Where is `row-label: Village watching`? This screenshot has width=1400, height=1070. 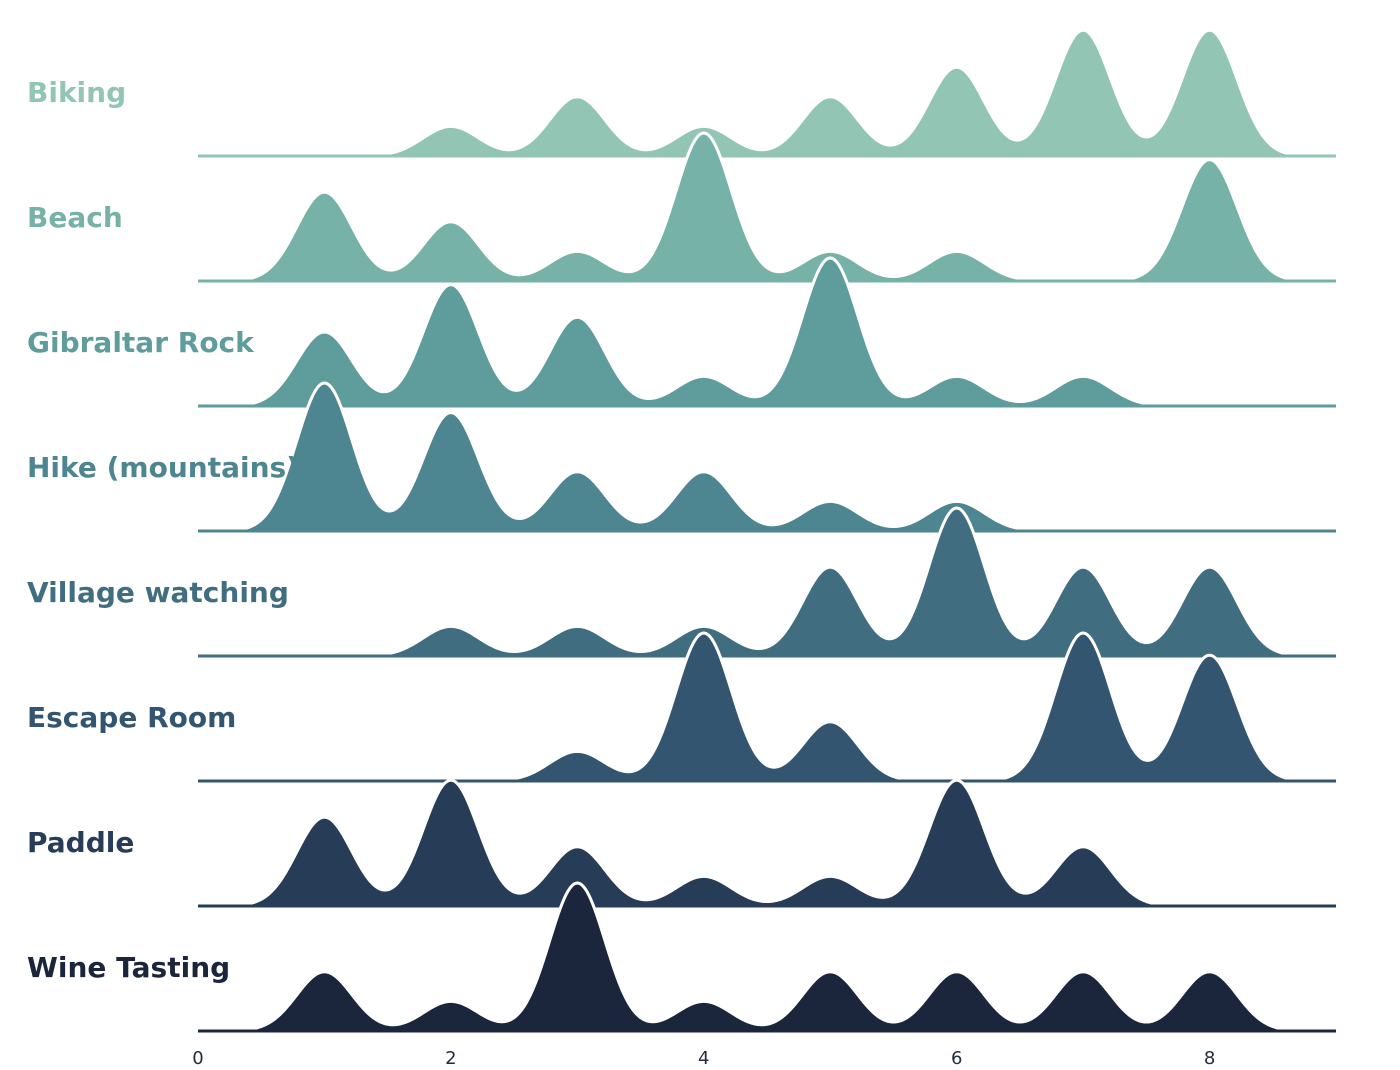 row-label: Village watching is located at coordinates (158, 592).